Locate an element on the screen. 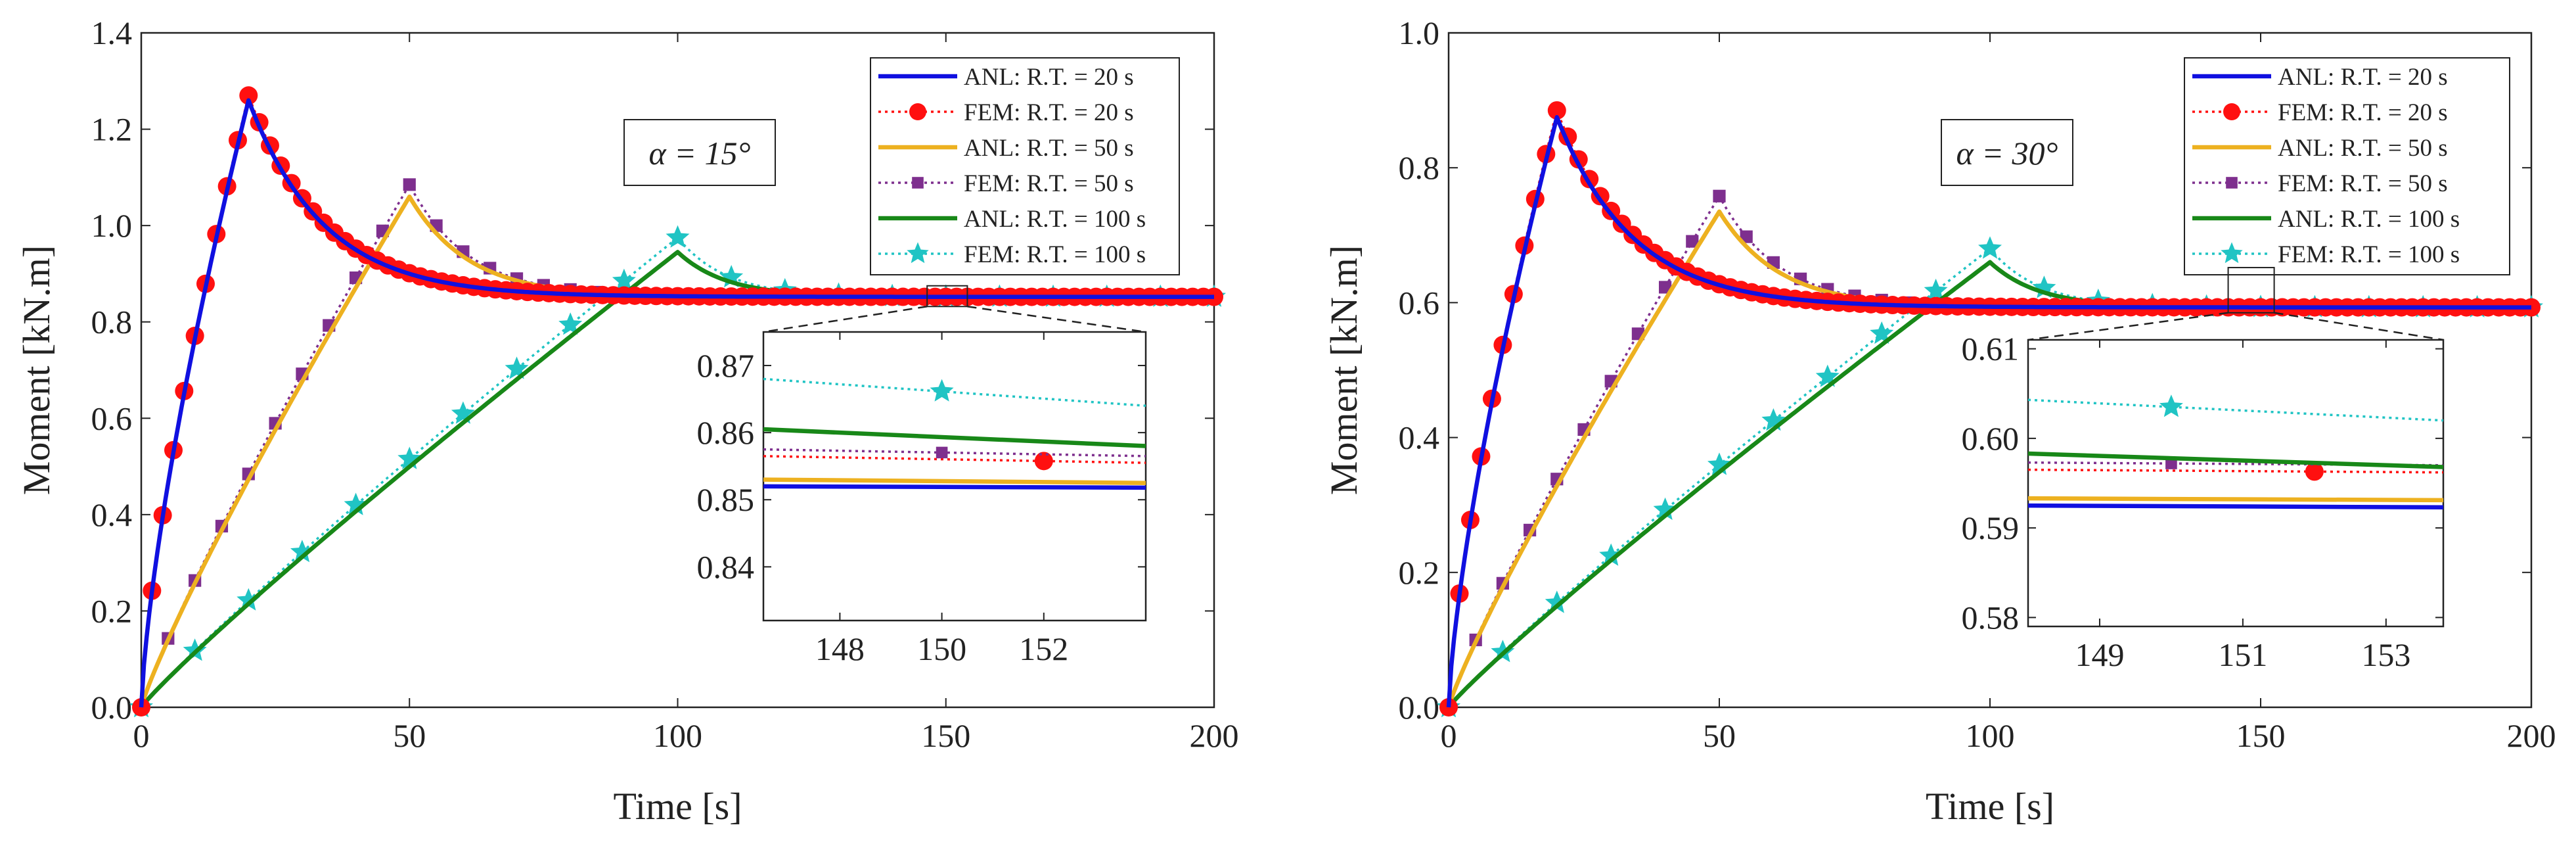  inset-y-tick-label: 0.60 is located at coordinates (1991, 438).